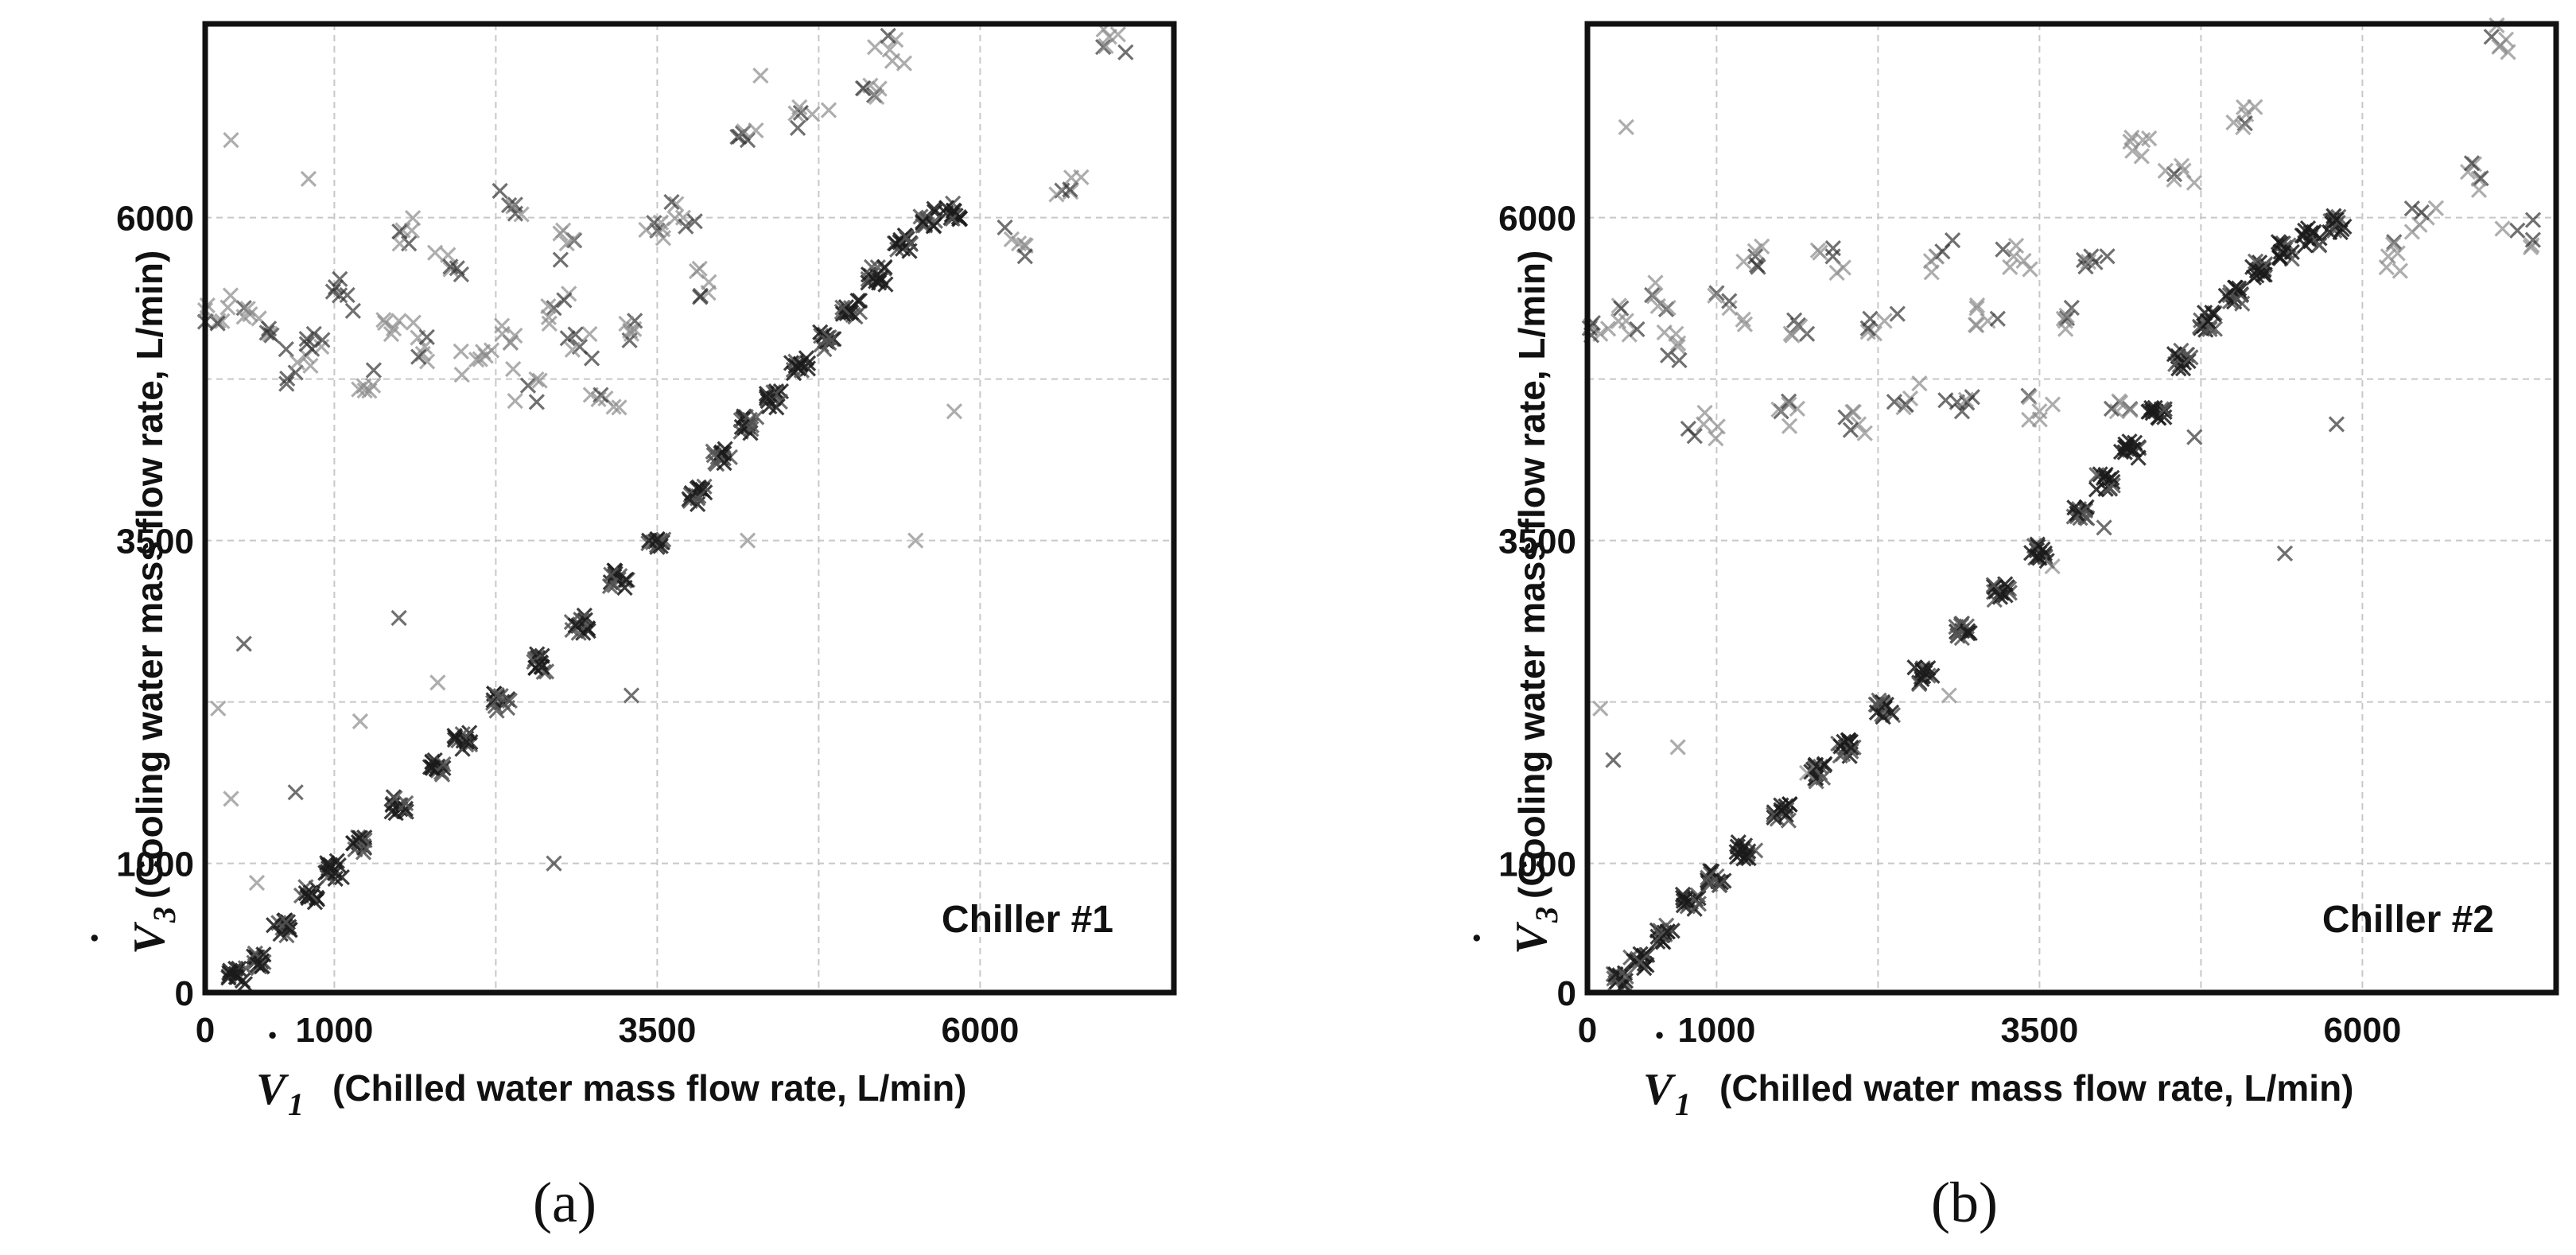 This screenshot has height=1255, width=2576. Describe the element at coordinates (149, 575) in the screenshot. I see `y-text-a: (Cooling water mass flow rate, L/min)` at that location.